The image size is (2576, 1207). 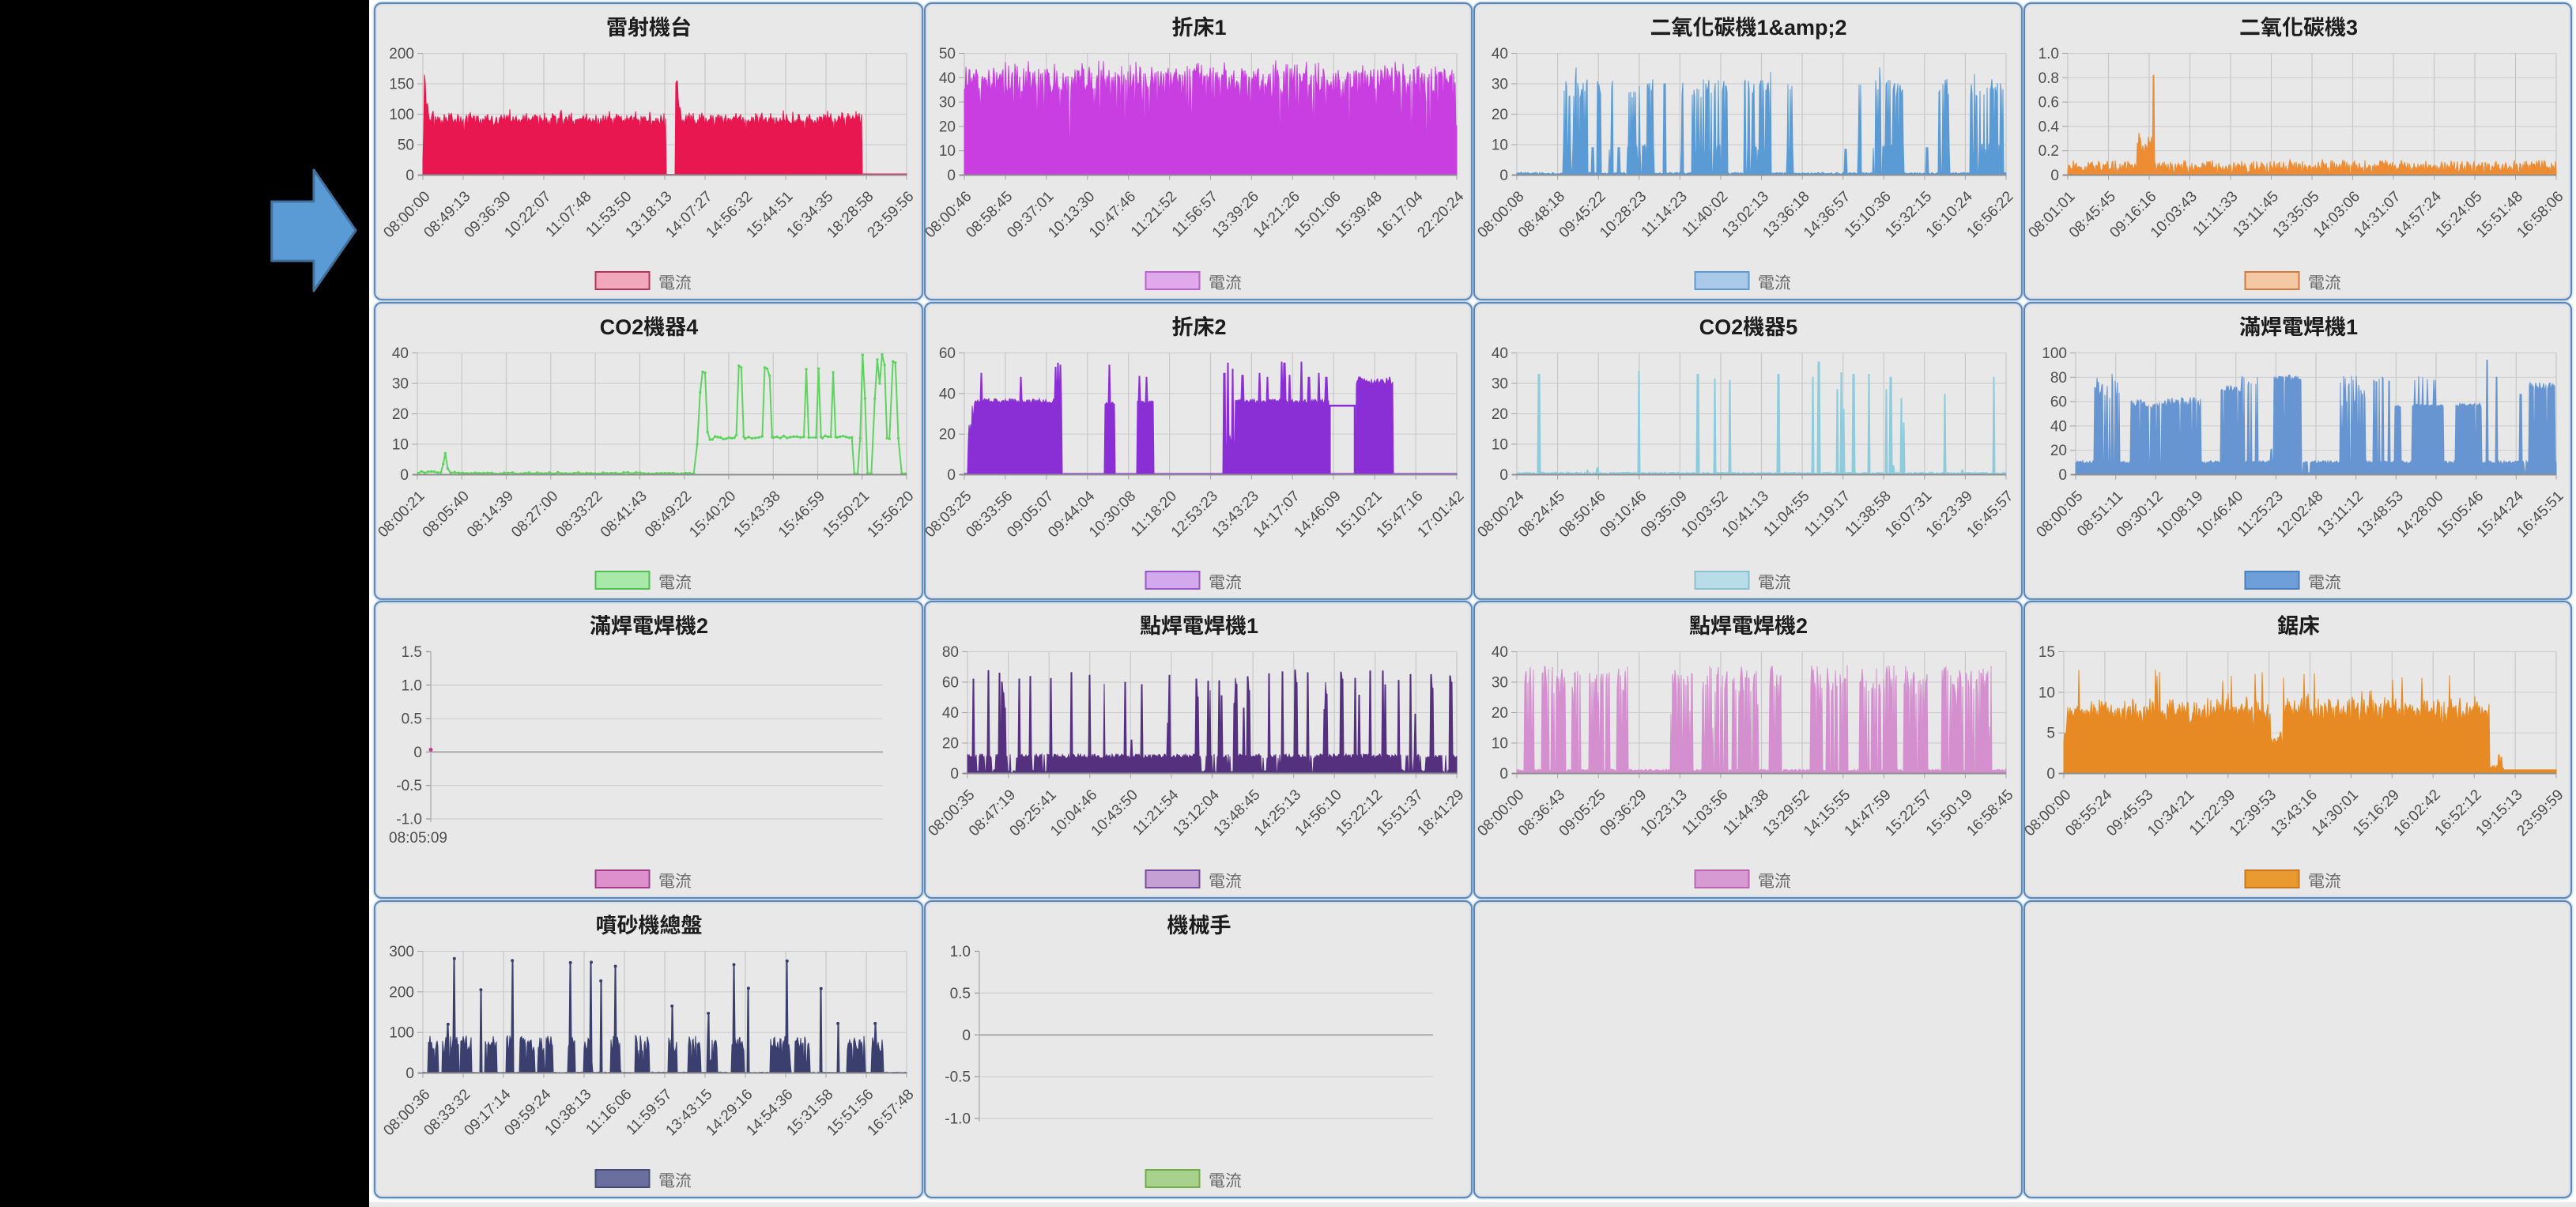 I want to click on svg-text: 08:41:43, so click(x=624, y=514).